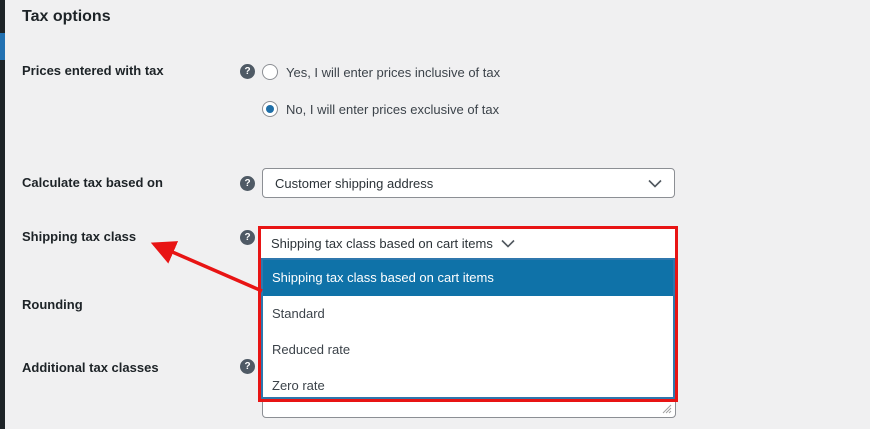 This screenshot has width=870, height=429. What do you see at coordinates (93, 70) in the screenshot?
I see `prices-entered-label: Prices entered with tax` at bounding box center [93, 70].